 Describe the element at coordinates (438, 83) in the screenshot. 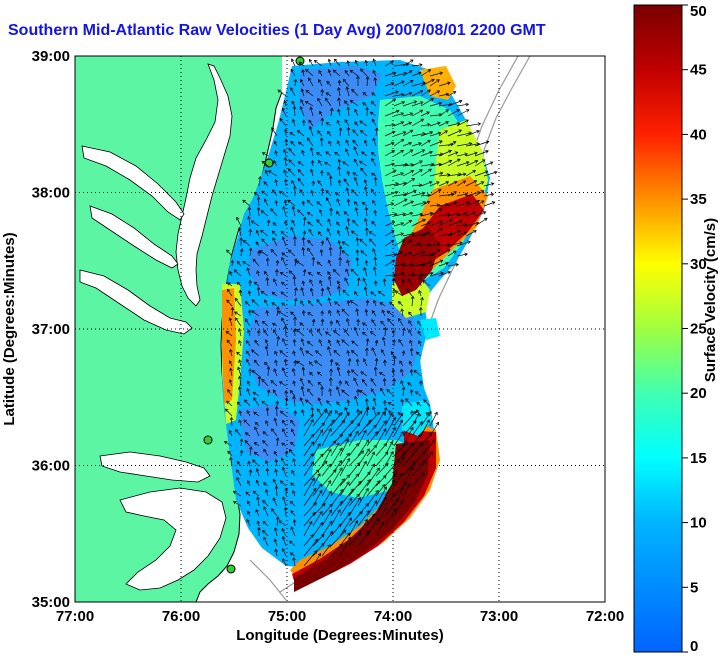

I see `velocity-field-elevated` at that location.